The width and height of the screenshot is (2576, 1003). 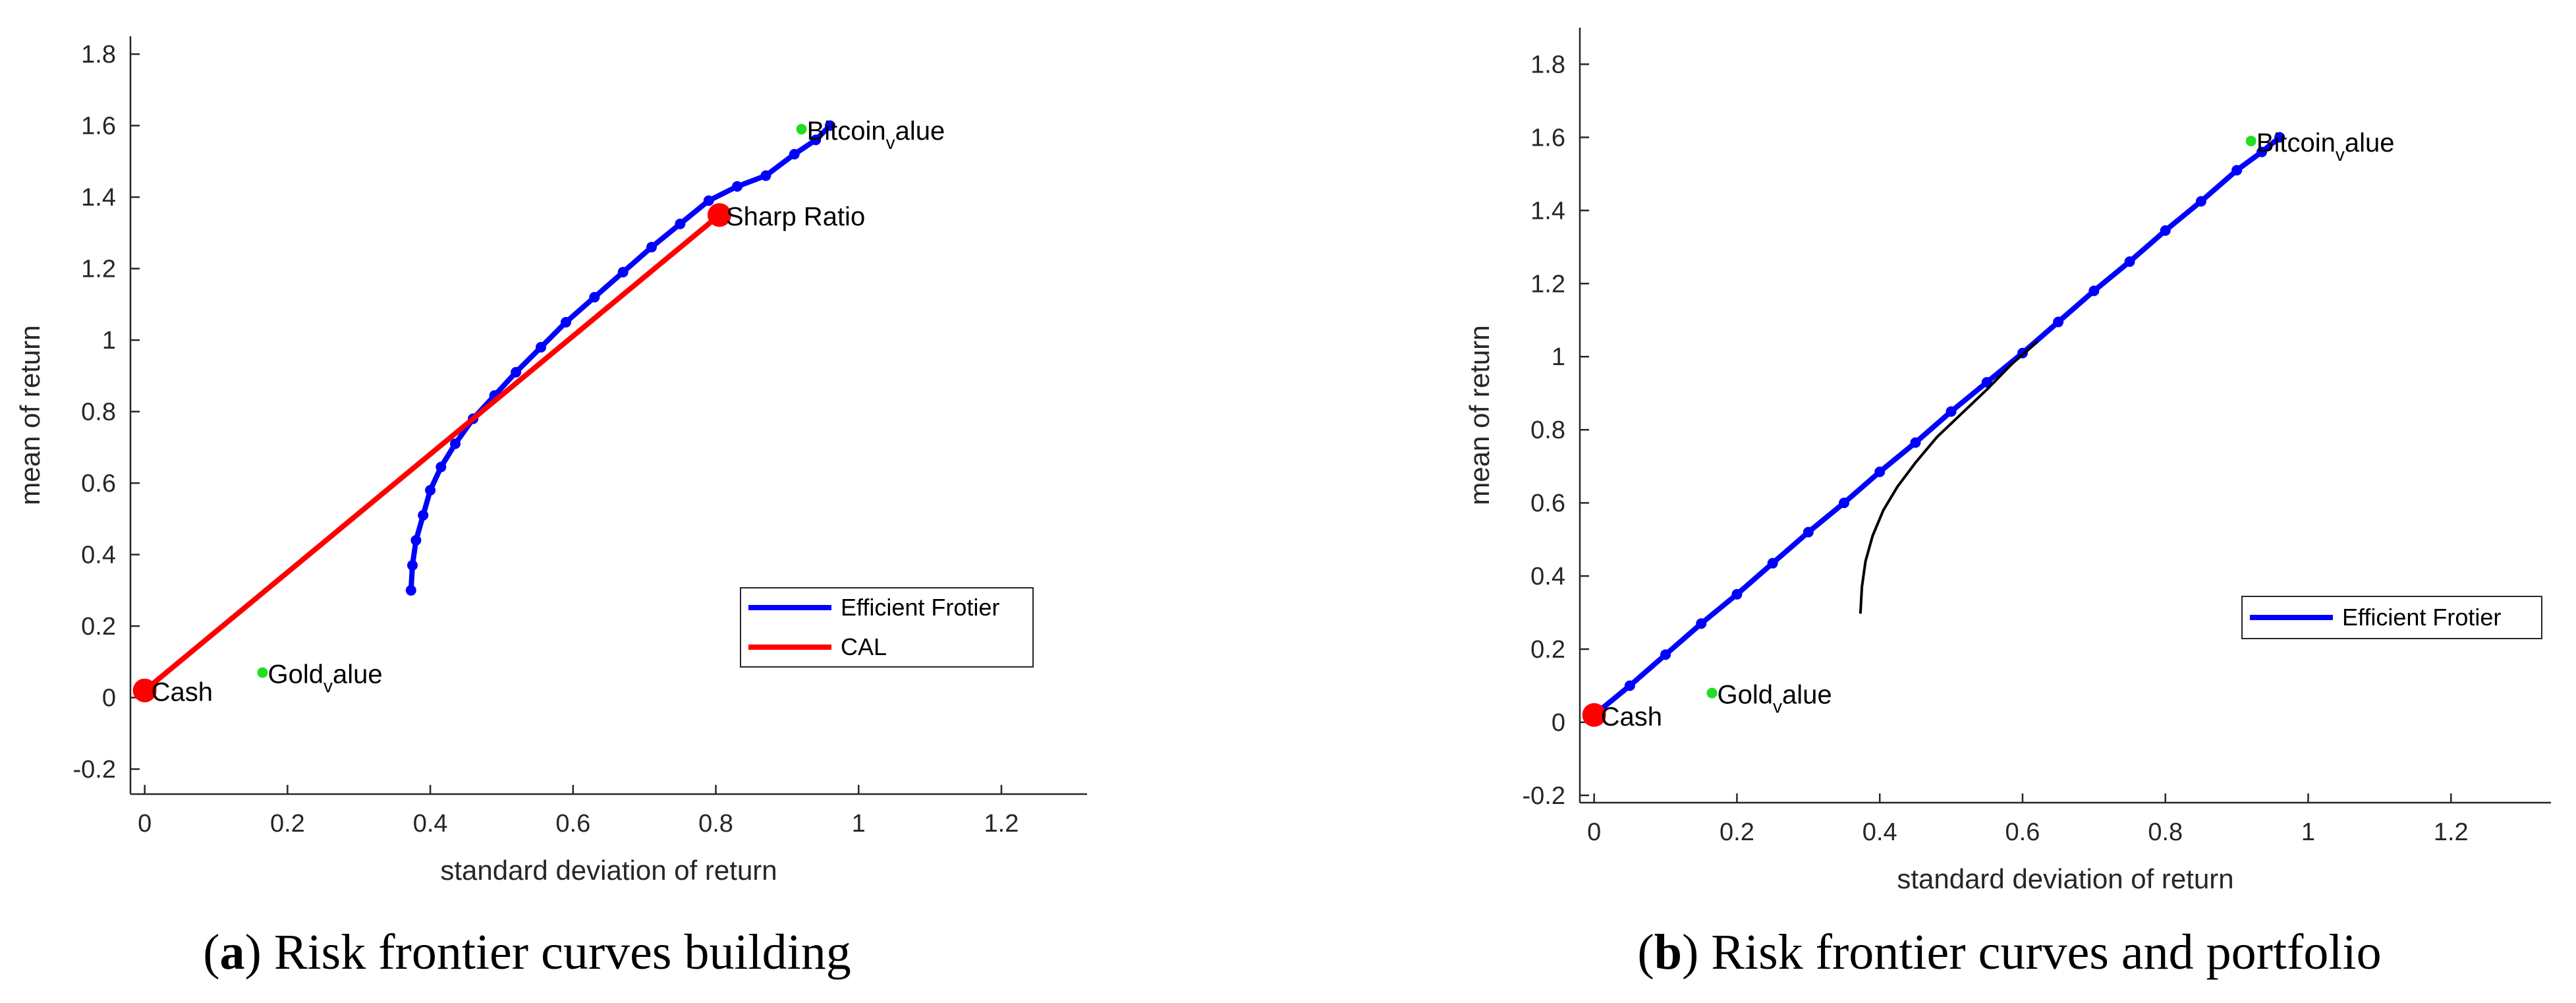 I want to click on series-line-frontier-curve, so click(x=1948, y=477).